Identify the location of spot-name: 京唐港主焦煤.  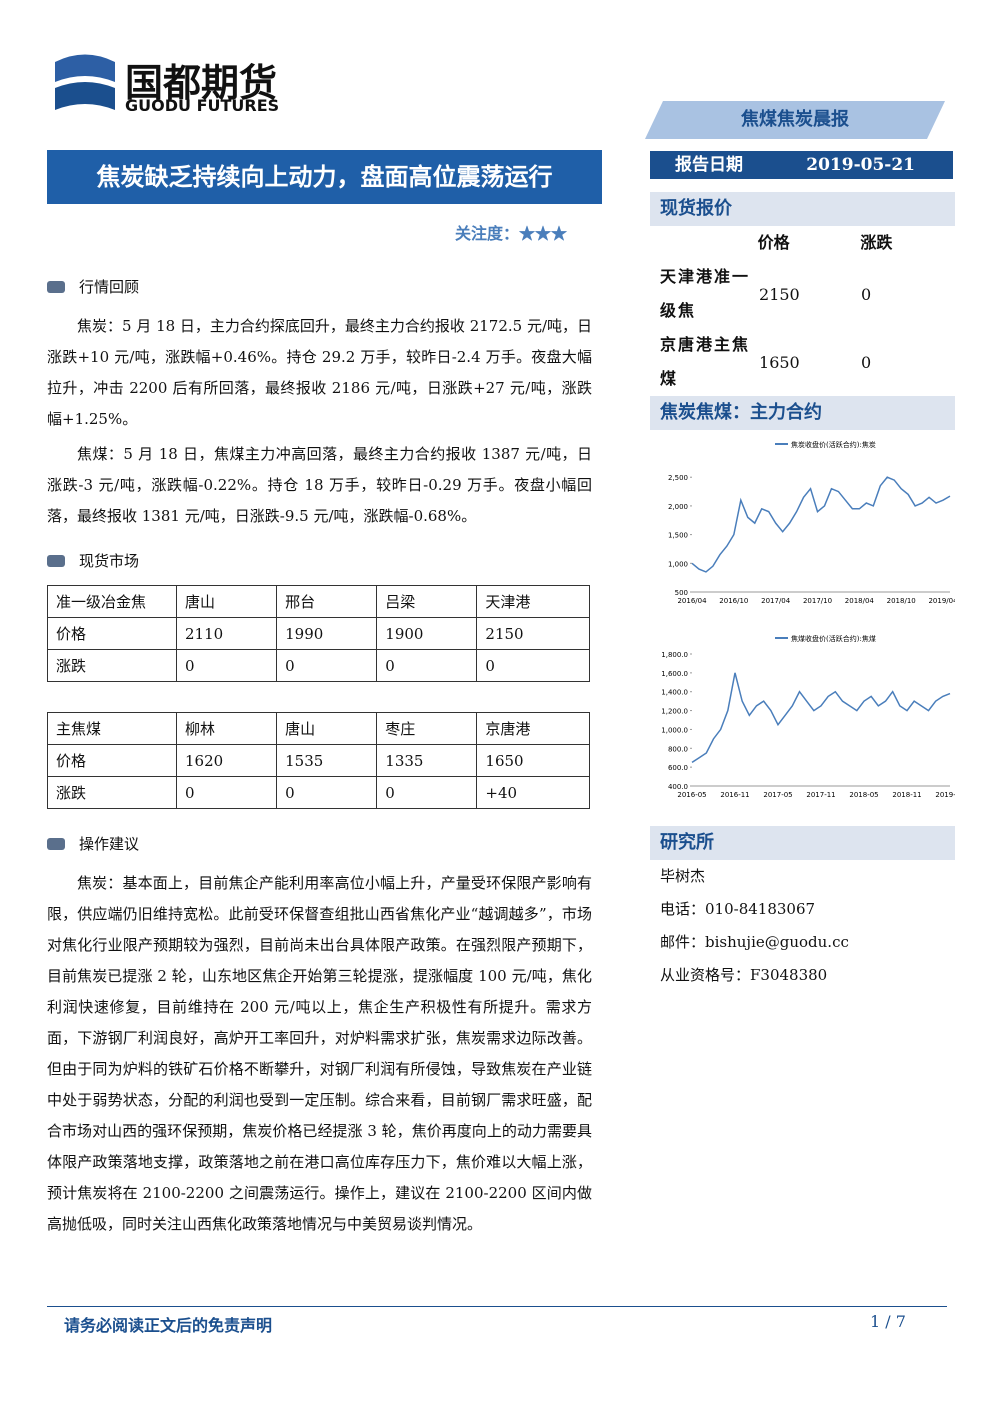
(705, 361).